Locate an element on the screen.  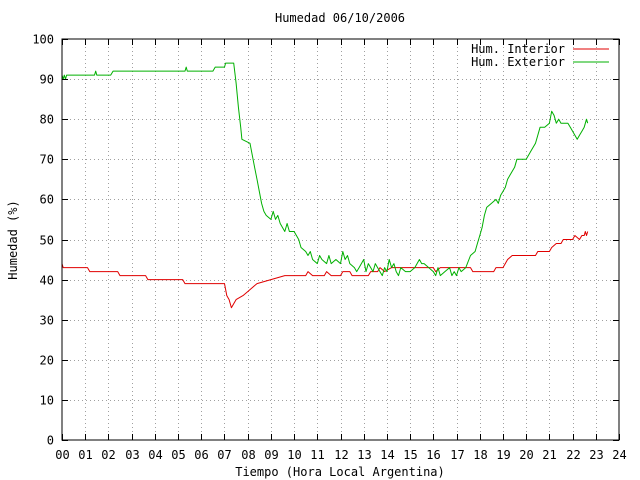
x-tick-label: 00 is located at coordinates (62, 455).